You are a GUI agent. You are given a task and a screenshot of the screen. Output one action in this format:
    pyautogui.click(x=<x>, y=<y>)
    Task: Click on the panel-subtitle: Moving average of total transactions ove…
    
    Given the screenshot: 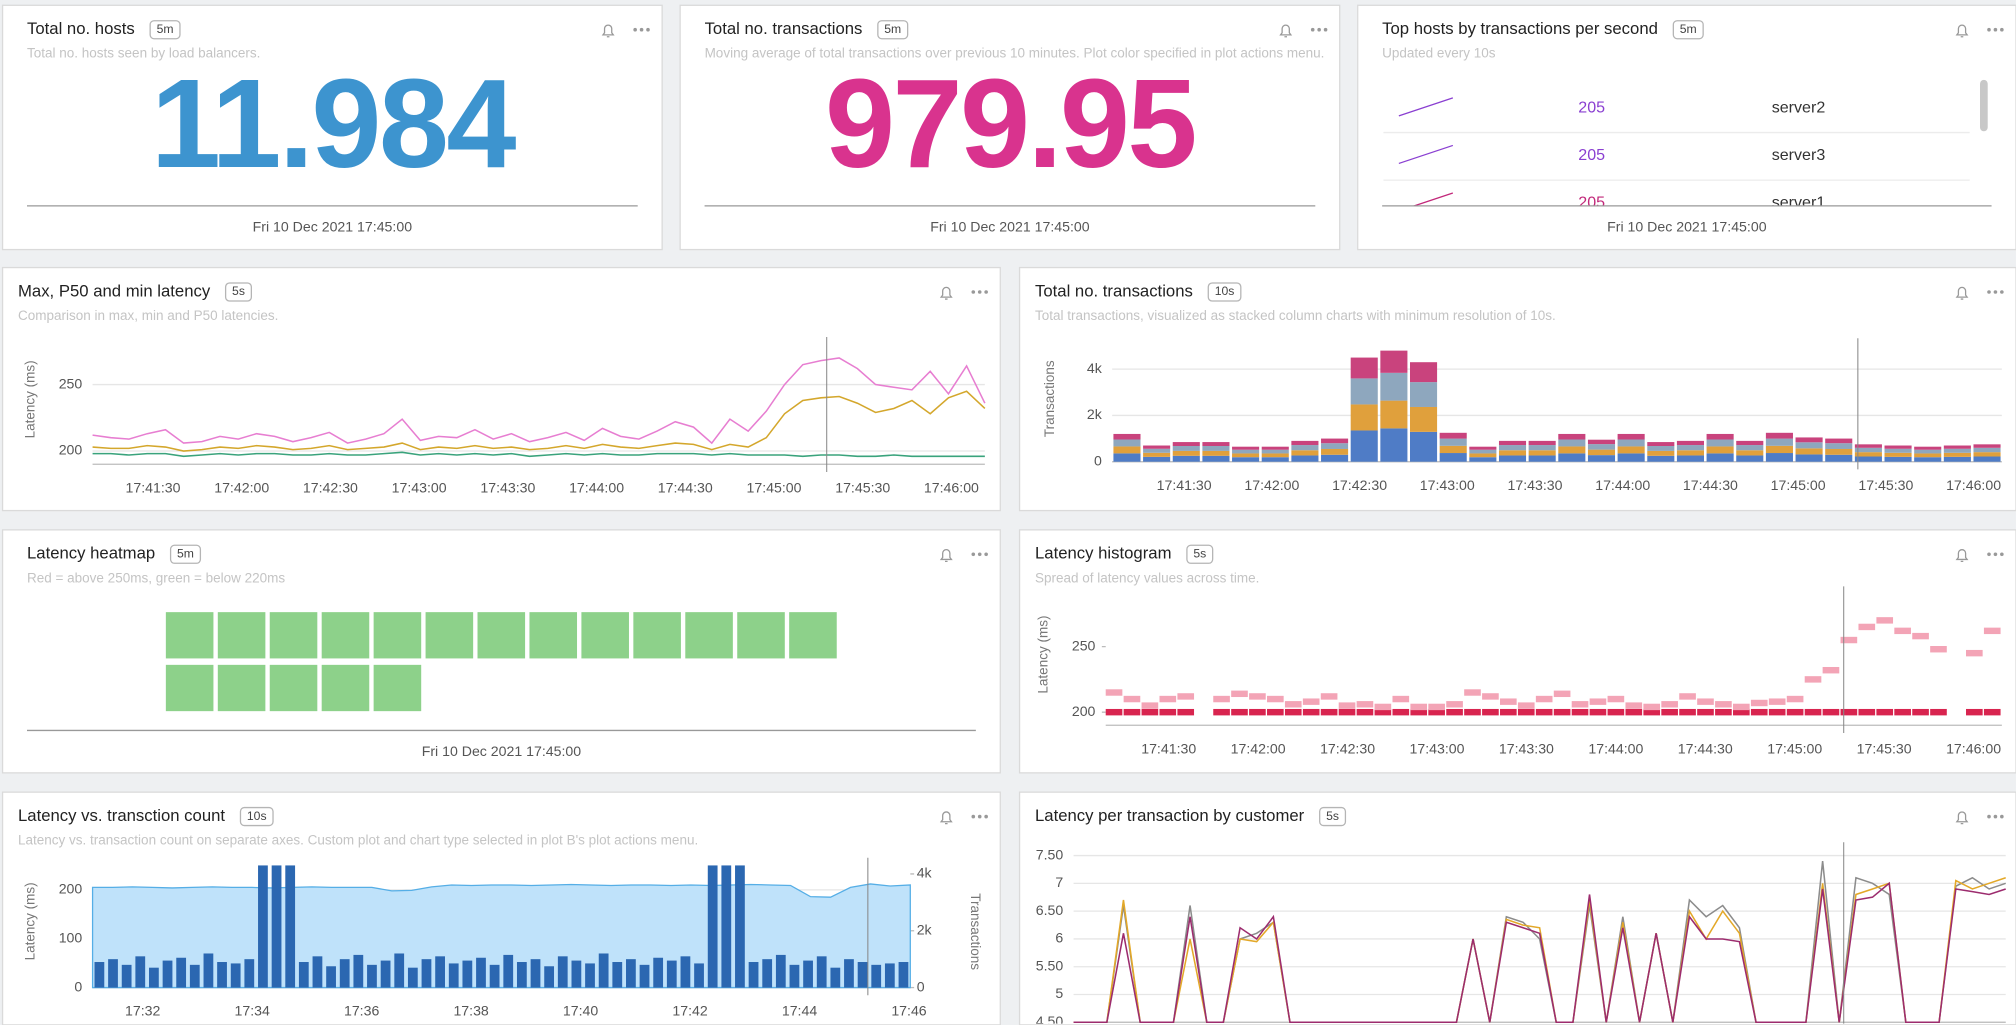 What is the action you would take?
    pyautogui.click(x=1015, y=53)
    